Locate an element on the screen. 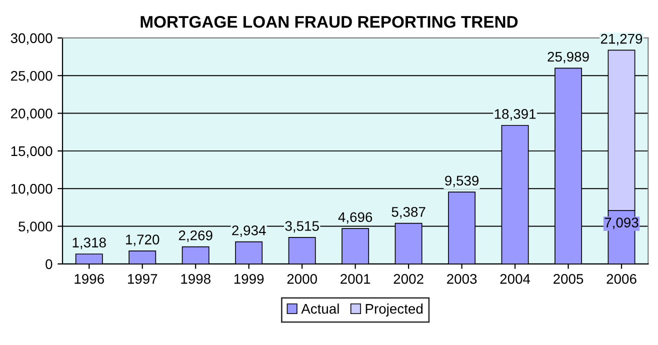 The width and height of the screenshot is (658, 345). data-label: 4,696 is located at coordinates (355, 218).